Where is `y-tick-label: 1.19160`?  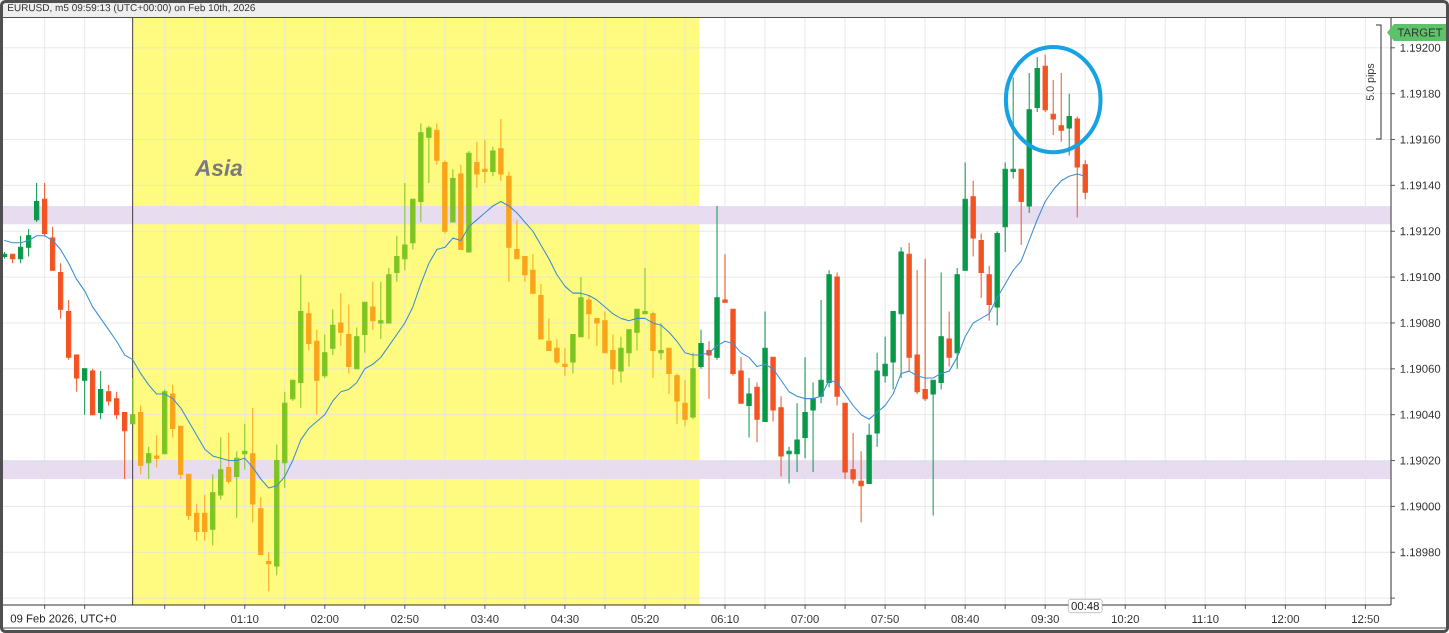 y-tick-label: 1.19160 is located at coordinates (1420, 139).